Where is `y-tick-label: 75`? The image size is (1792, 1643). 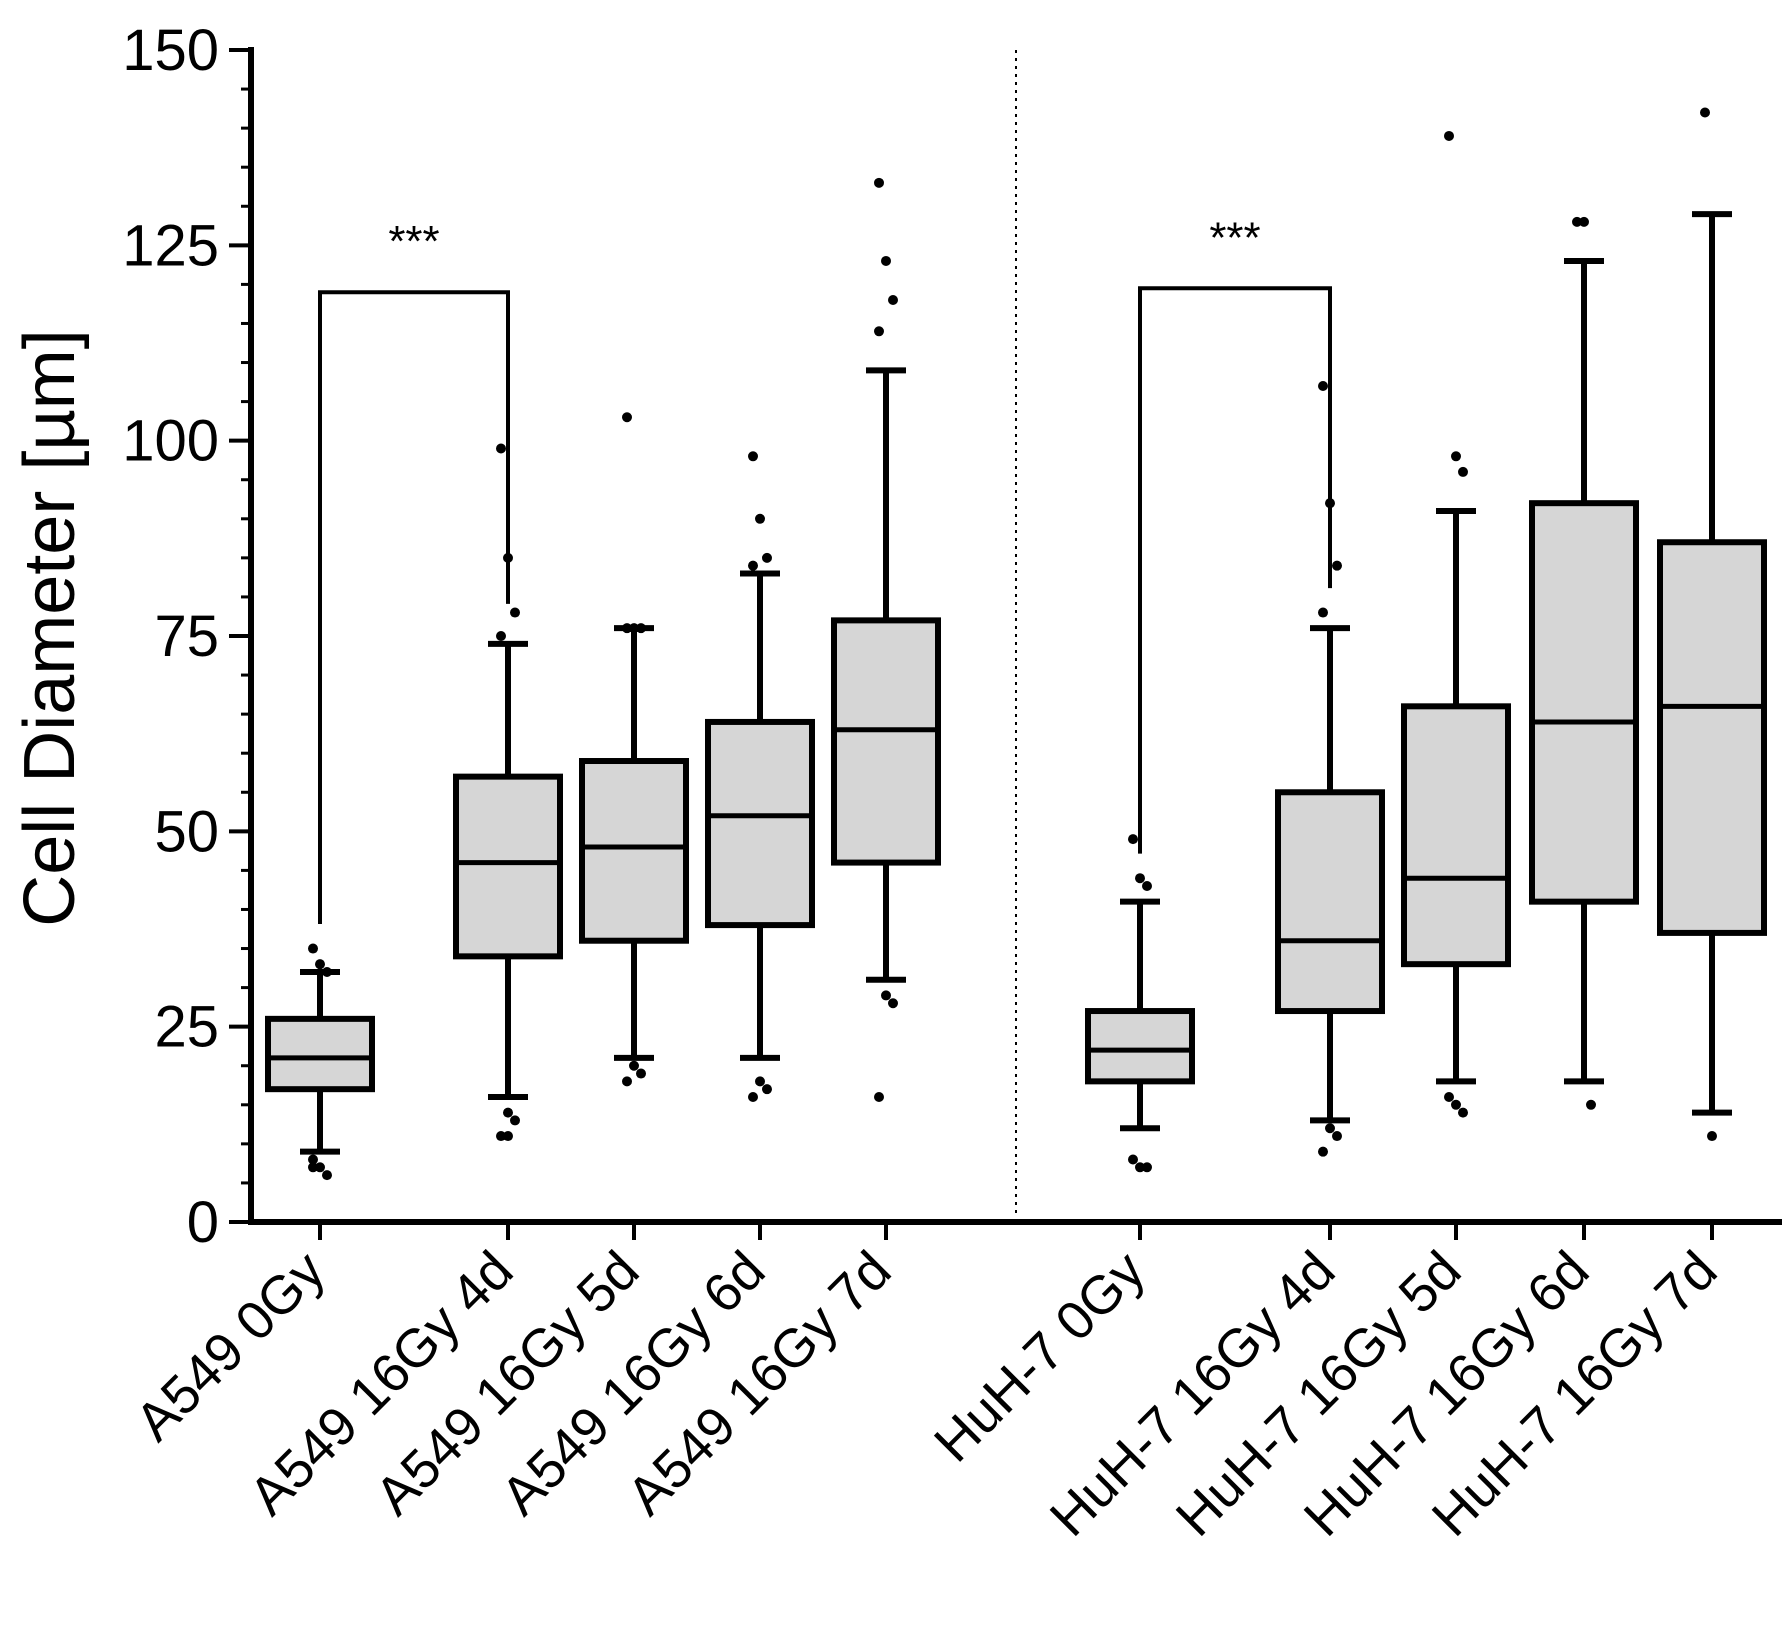
y-tick-label: 75 is located at coordinates (186, 636).